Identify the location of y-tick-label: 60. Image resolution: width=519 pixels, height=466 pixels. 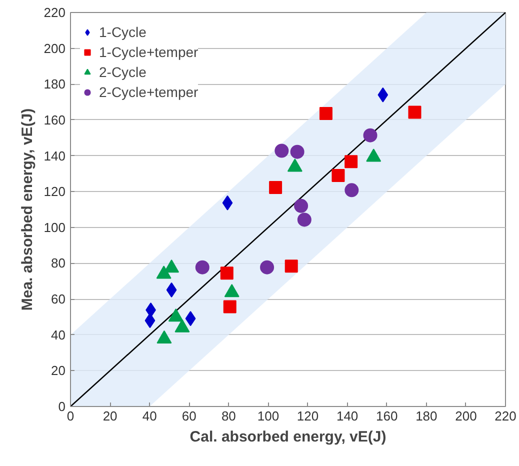
(58, 299).